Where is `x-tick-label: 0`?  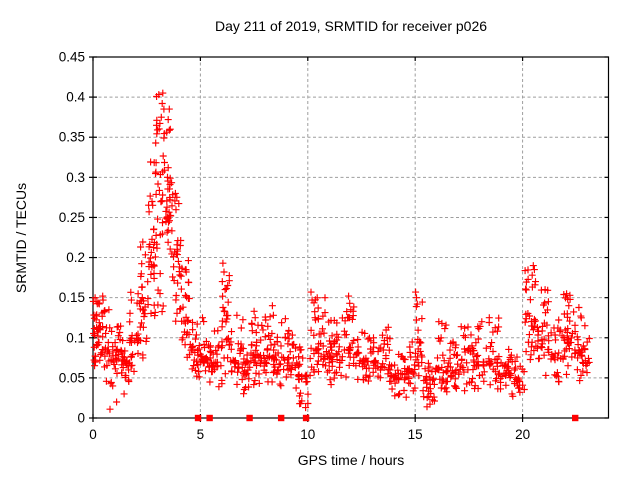 x-tick-label: 0 is located at coordinates (93, 434).